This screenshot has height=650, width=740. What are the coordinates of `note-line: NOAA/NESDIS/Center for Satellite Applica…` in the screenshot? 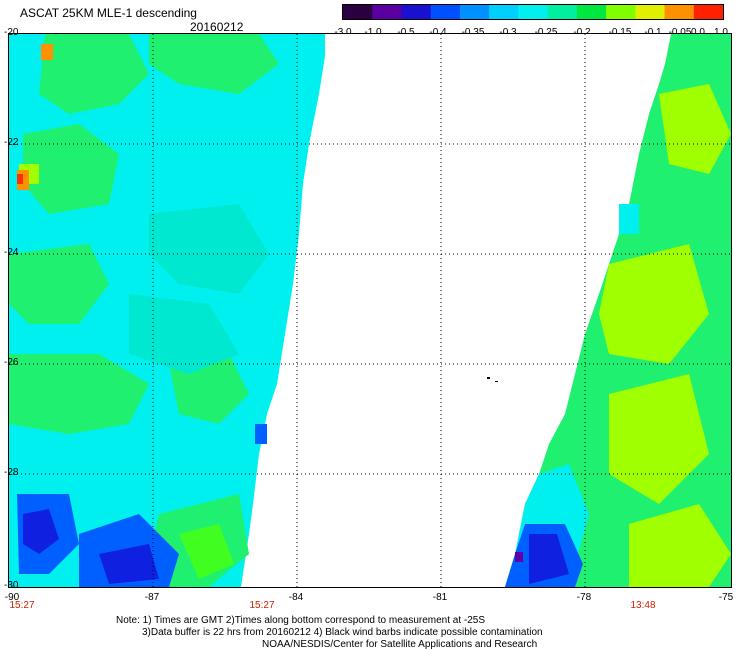 It's located at (400, 644).